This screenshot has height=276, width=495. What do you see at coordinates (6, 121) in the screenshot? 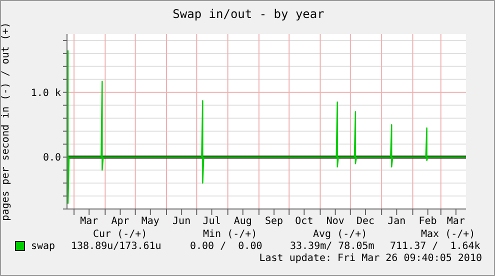
I see `y-axis-title: pages per second in (-) / out (+)` at bounding box center [6, 121].